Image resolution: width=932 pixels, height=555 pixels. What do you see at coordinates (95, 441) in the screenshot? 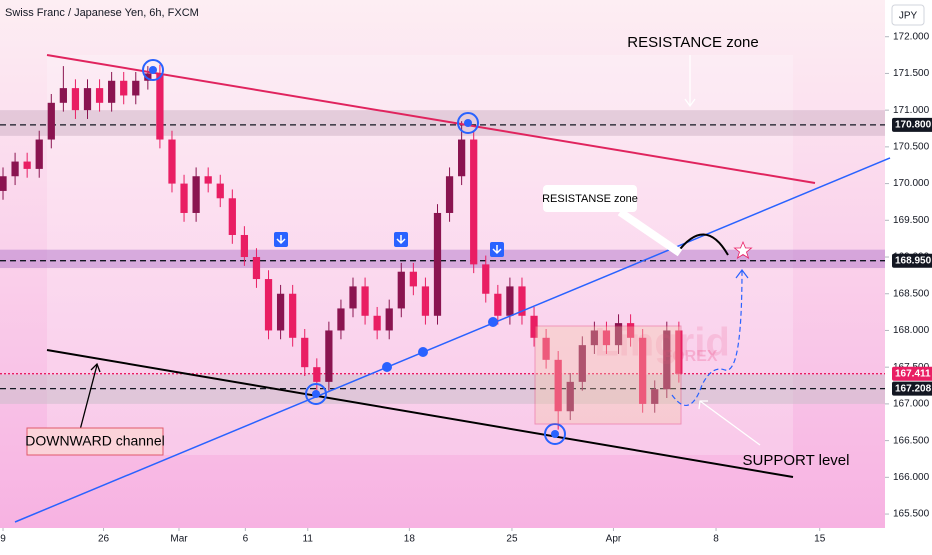
I see `annotation: DOWNWARD channel` at bounding box center [95, 441].